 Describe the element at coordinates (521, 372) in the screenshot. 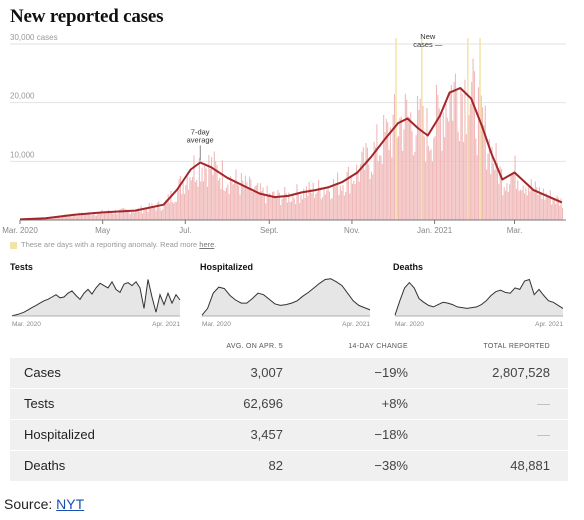

I see `row-total: 2,807,528` at that location.